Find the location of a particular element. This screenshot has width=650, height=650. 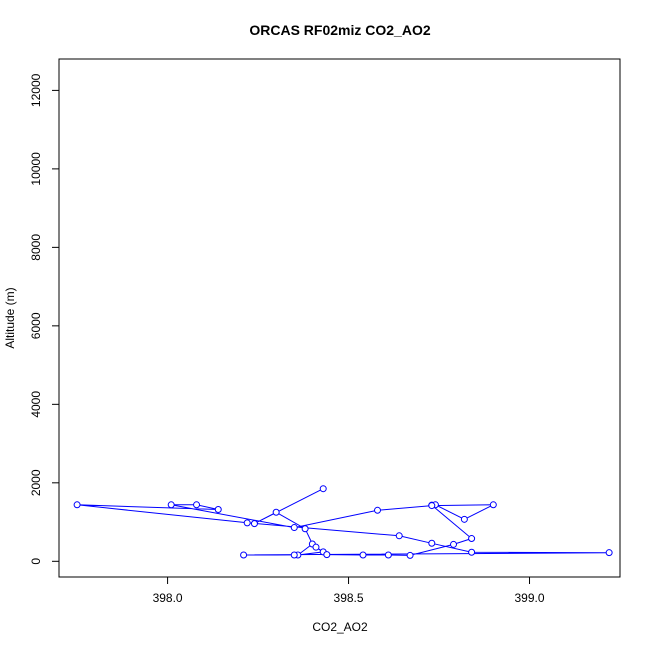

y-tick-label: 4000 is located at coordinates (36, 404).